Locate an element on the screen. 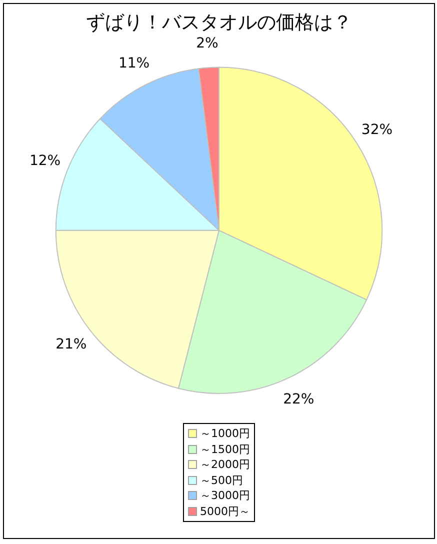 The width and height of the screenshot is (437, 544). legend-label: ～1000円 is located at coordinates (225, 434).